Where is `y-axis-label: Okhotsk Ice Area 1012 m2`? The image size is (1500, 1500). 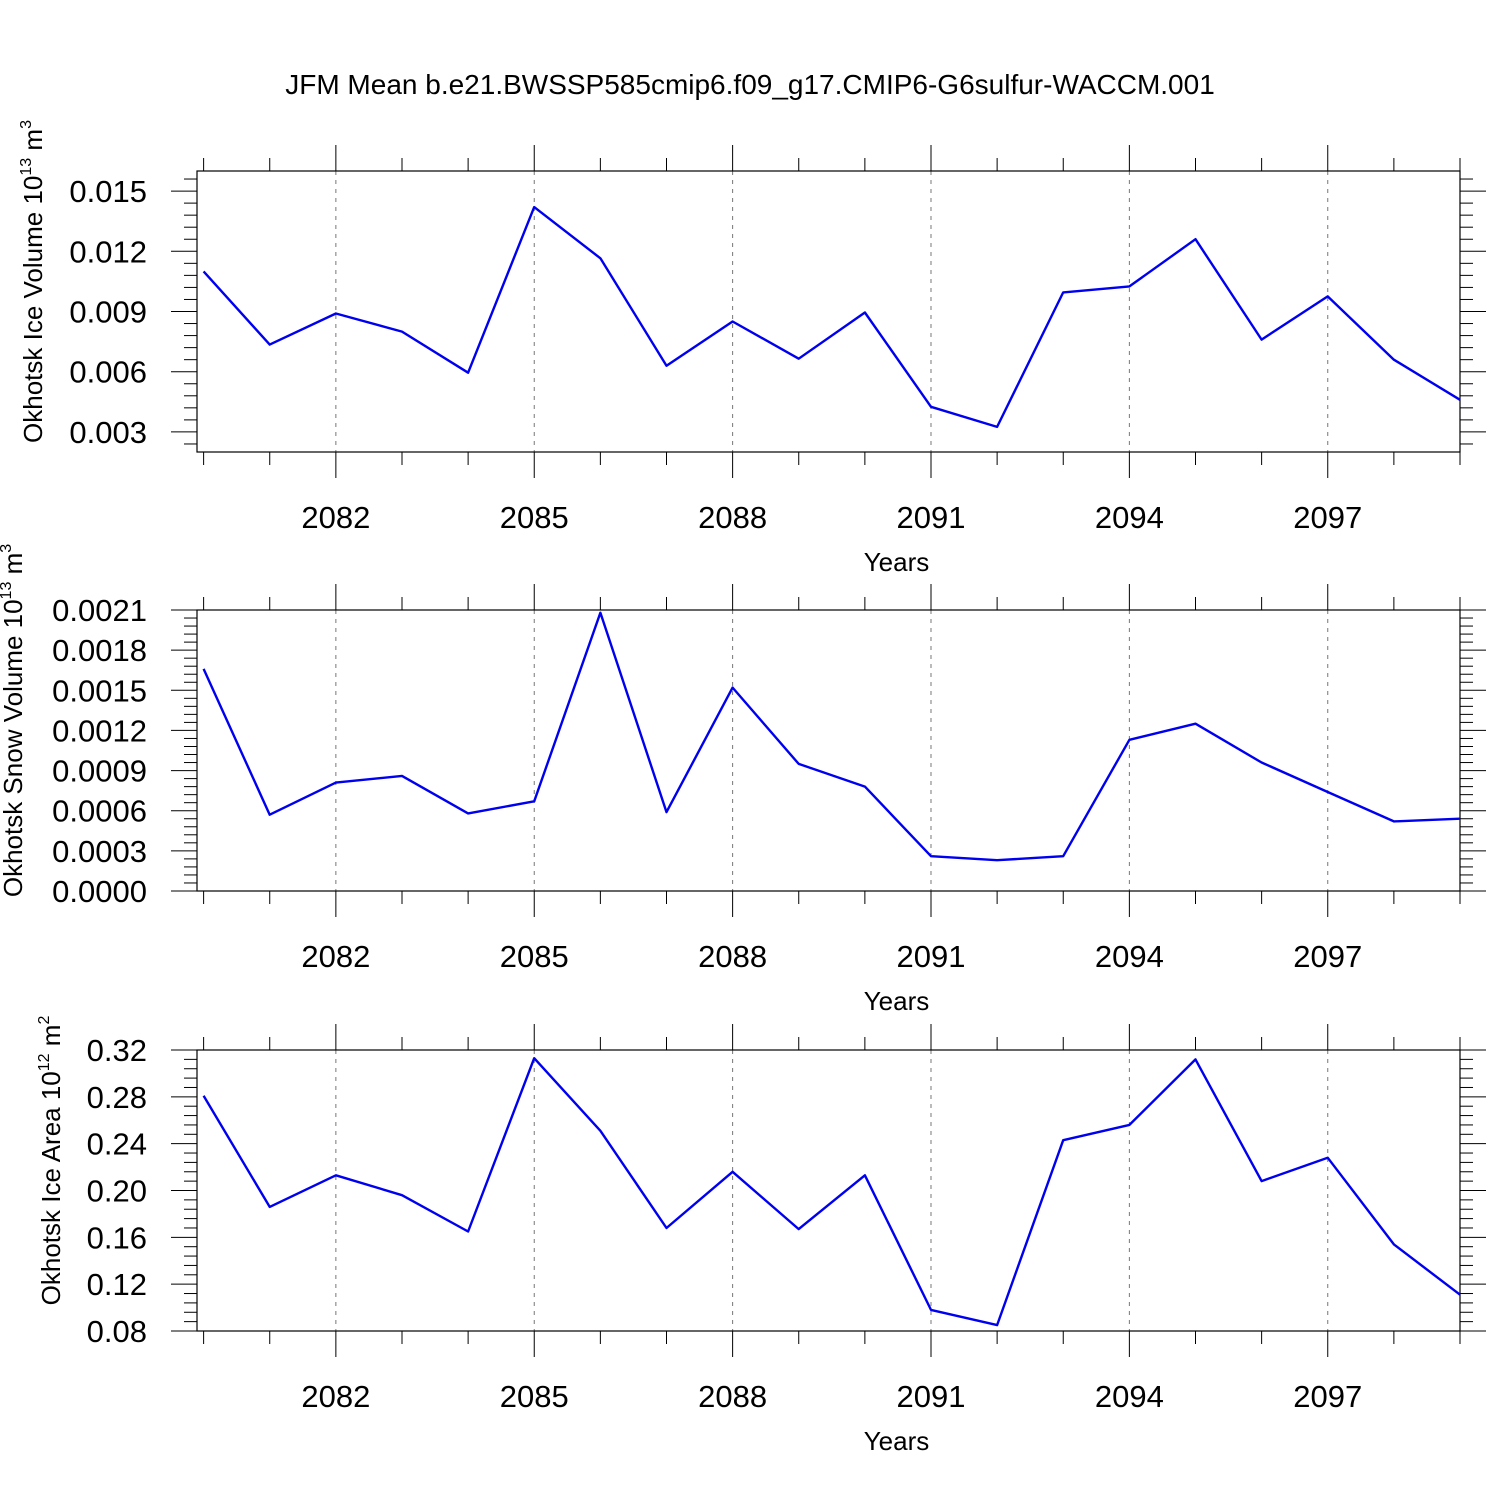
y-axis-label: Okhotsk Ice Area 1012 m2 is located at coordinates (51, 1161).